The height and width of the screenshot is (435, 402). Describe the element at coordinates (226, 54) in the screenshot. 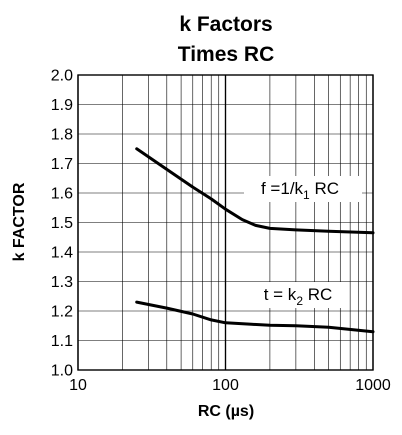

I see `chart-title-line-2: Times RC` at that location.